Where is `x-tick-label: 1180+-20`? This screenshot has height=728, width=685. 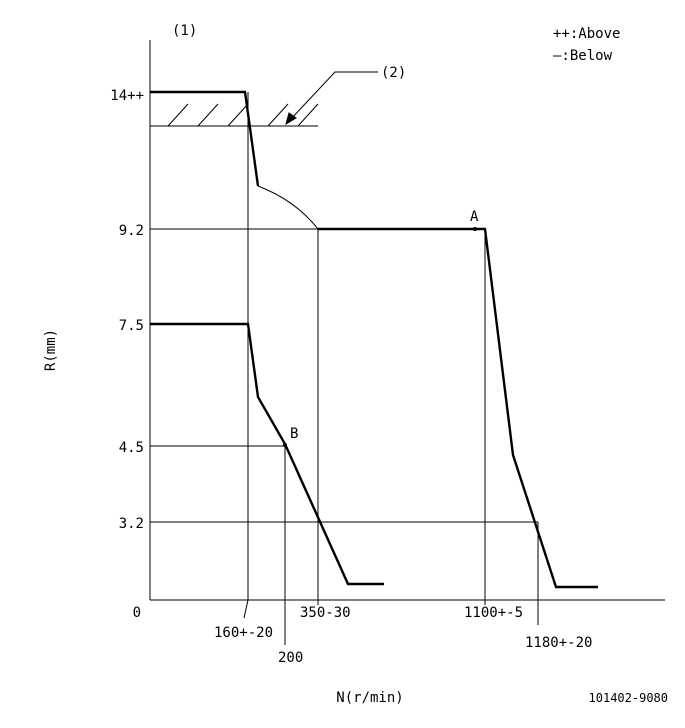 x-tick-label: 1180+-20 is located at coordinates (558, 643).